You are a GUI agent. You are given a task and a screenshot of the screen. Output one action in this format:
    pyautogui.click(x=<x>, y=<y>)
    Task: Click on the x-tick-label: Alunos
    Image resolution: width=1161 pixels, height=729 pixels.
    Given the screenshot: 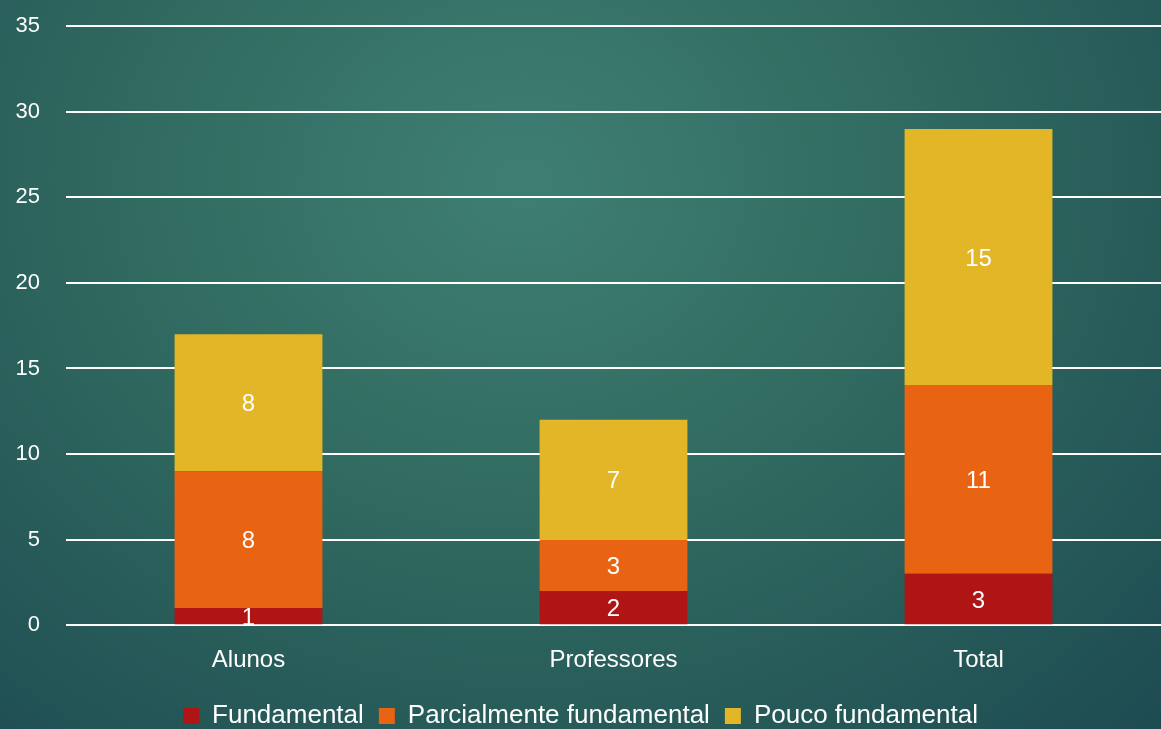 What is the action you would take?
    pyautogui.click(x=248, y=659)
    